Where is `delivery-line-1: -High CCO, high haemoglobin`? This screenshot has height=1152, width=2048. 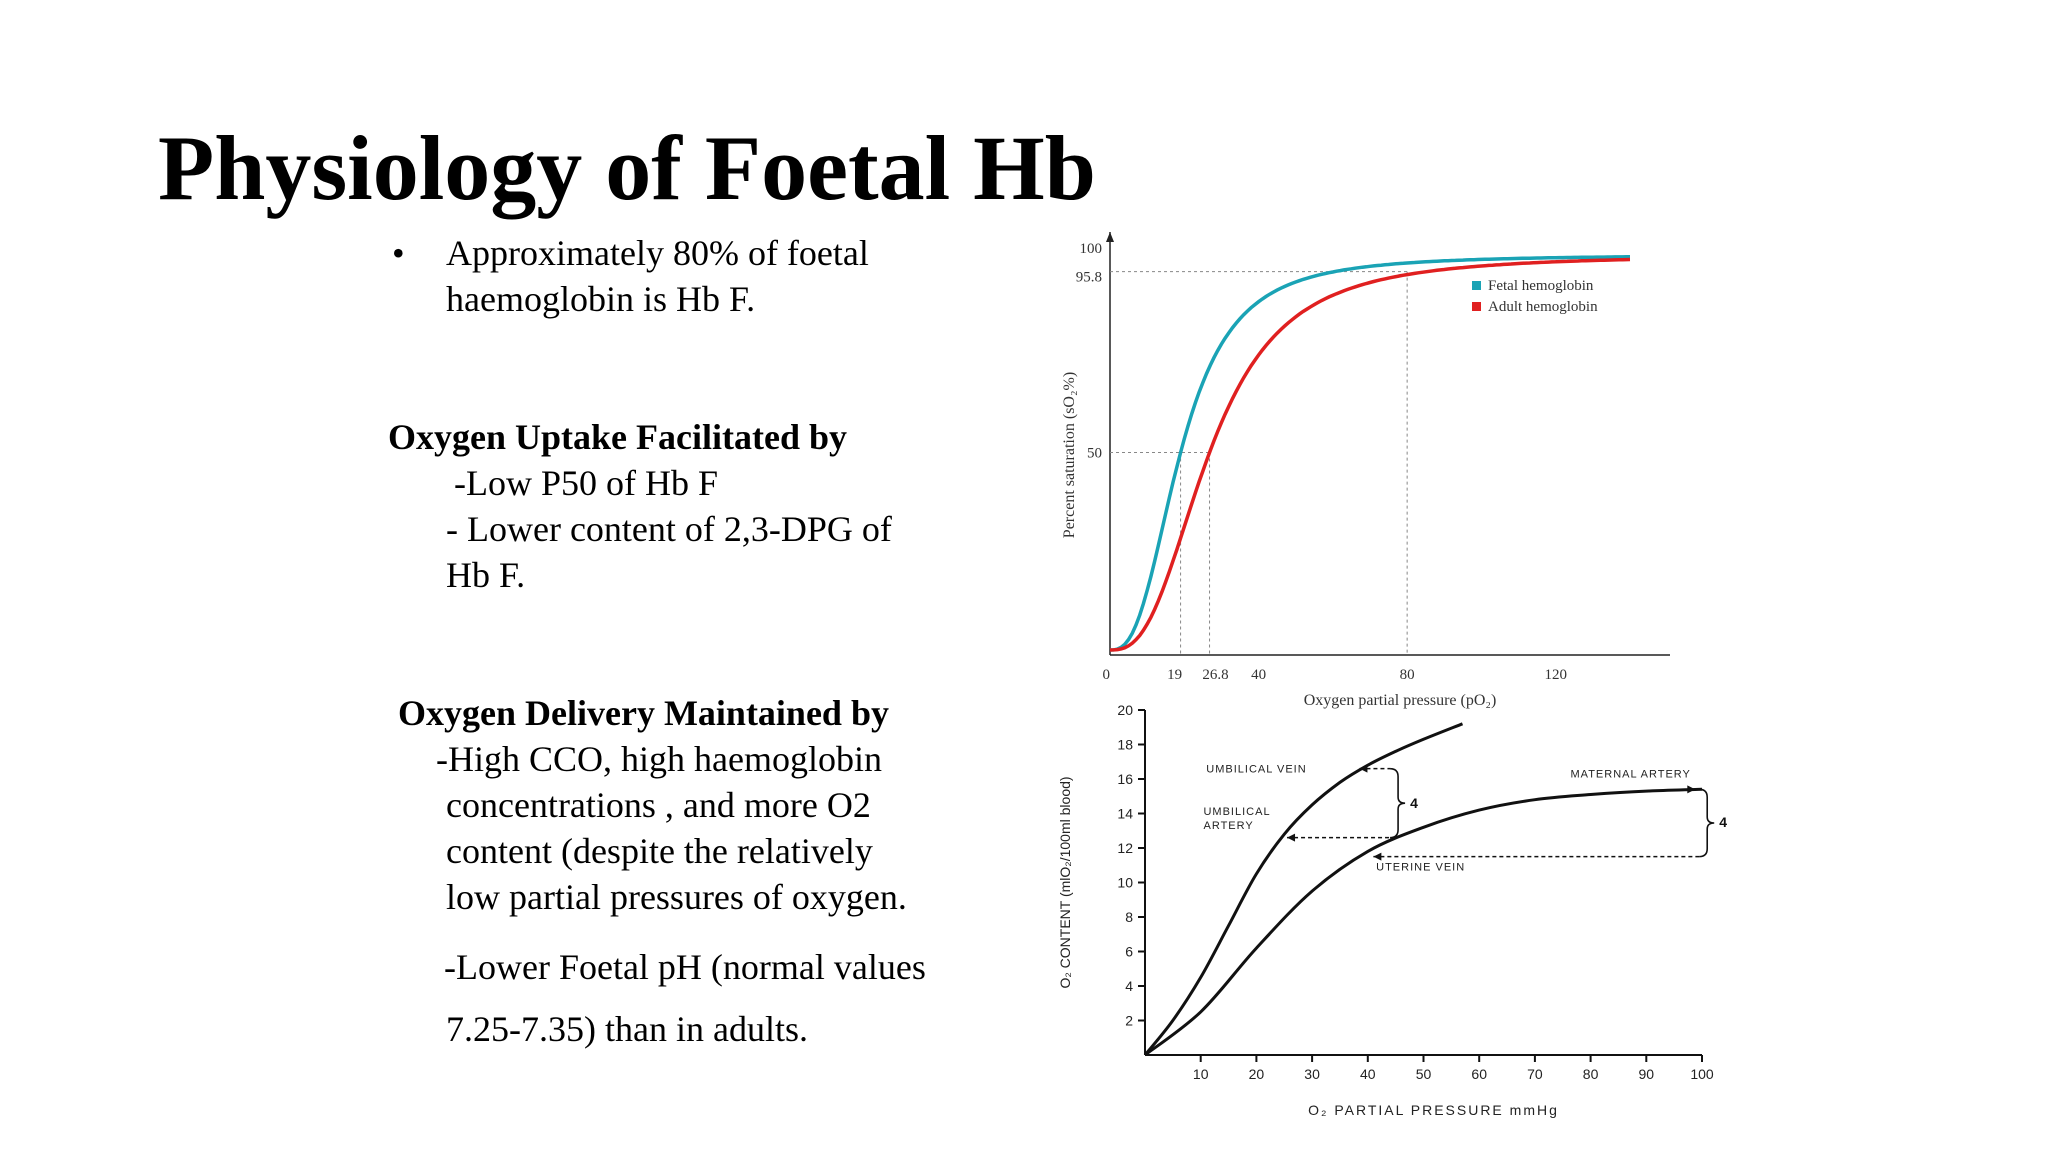 delivery-line-1: -High CCO, high haemoglobin is located at coordinates (659, 759).